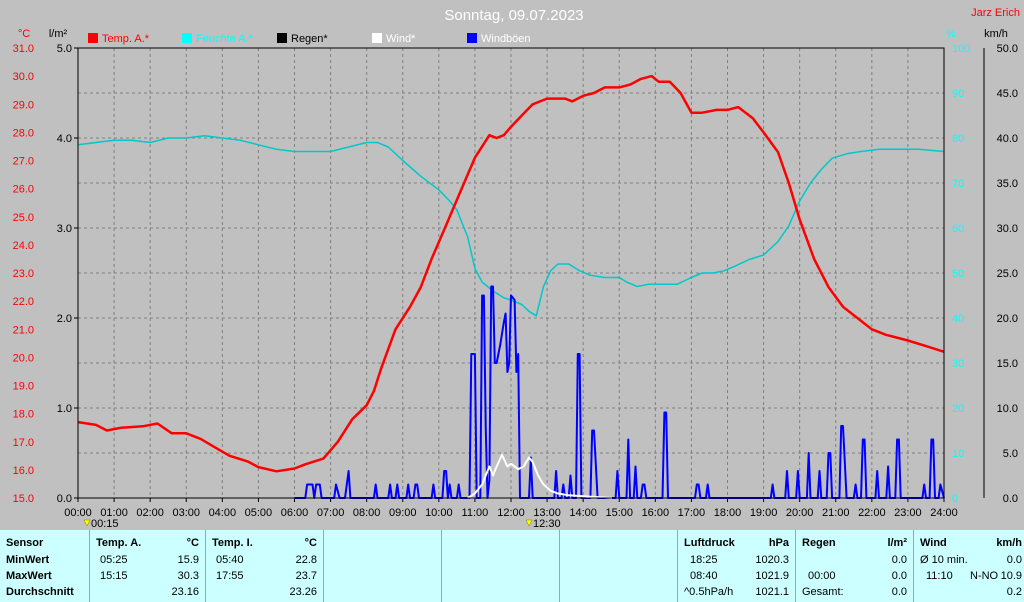  I want to click on x-tick-label: 00:00, so click(78, 513).